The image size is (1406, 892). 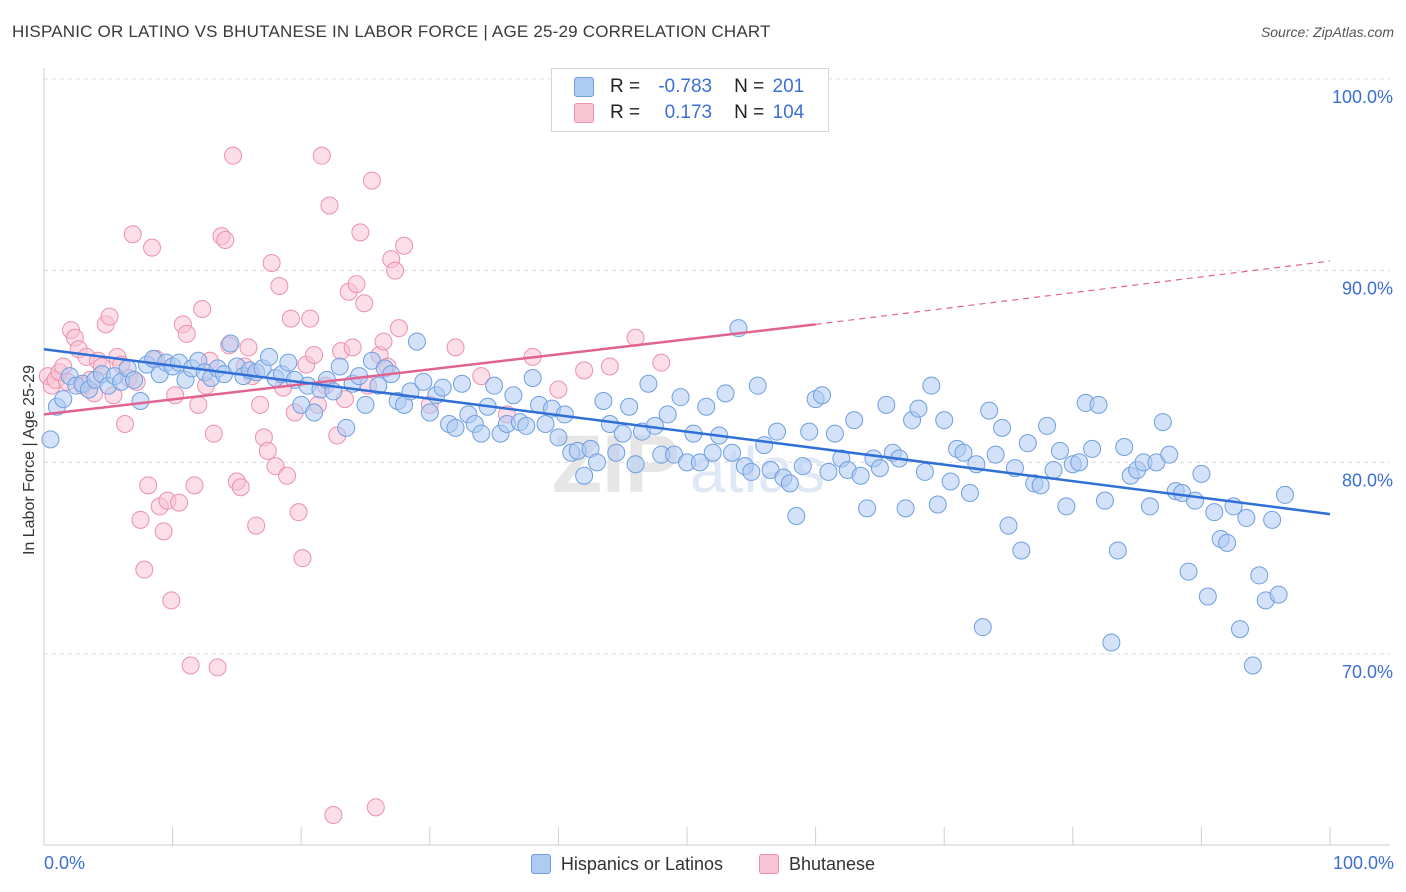 I want to click on legend-row-bhutanese: R = 0.173 N = 104, so click(x=689, y=113).